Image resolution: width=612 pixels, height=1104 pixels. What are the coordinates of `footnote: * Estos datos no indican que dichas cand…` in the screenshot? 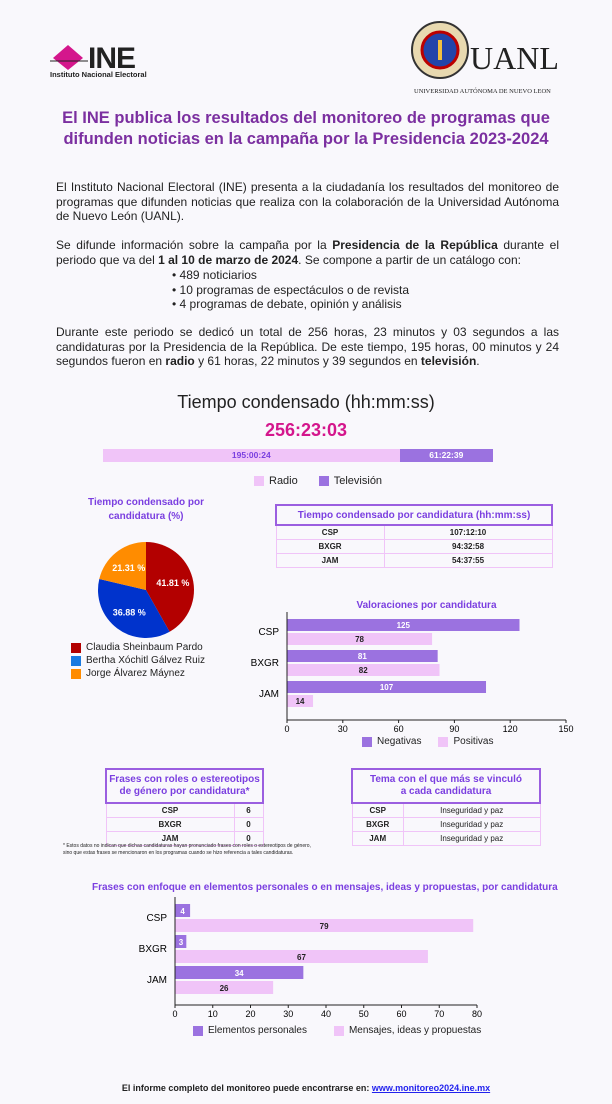 It's located at (187, 849).